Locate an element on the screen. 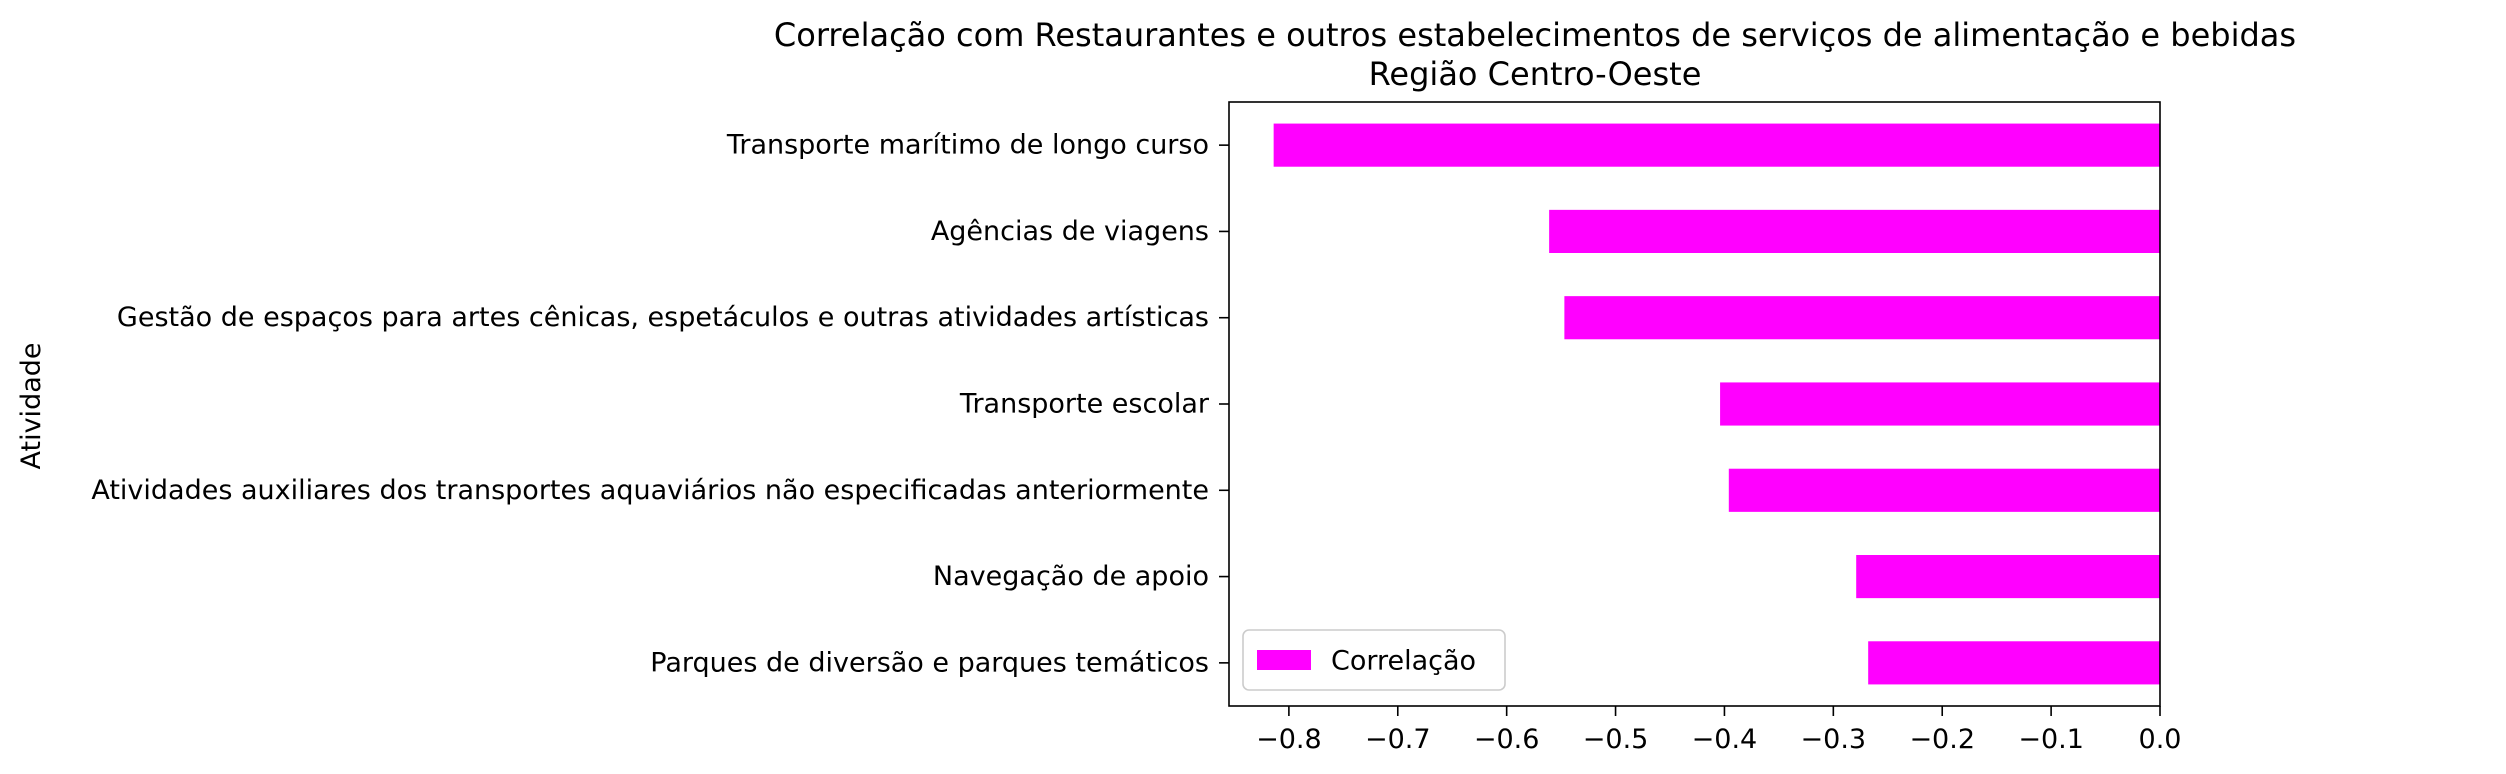 The image size is (2506, 774). x-axis-ticks: −0.8 −0.7 −0.6 −0.5 −0.4 −0.3 −0.2 −0.1 0.0 is located at coordinates (1718, 730).